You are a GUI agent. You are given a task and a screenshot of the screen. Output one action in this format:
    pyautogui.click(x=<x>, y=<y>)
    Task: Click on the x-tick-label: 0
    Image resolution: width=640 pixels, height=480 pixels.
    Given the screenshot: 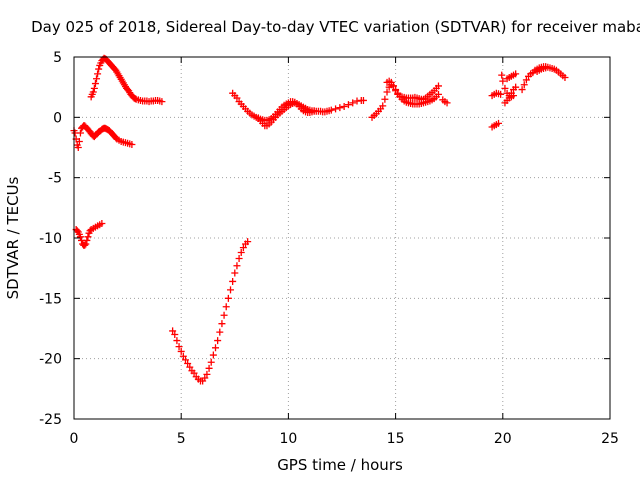 What is the action you would take?
    pyautogui.click(x=74, y=439)
    